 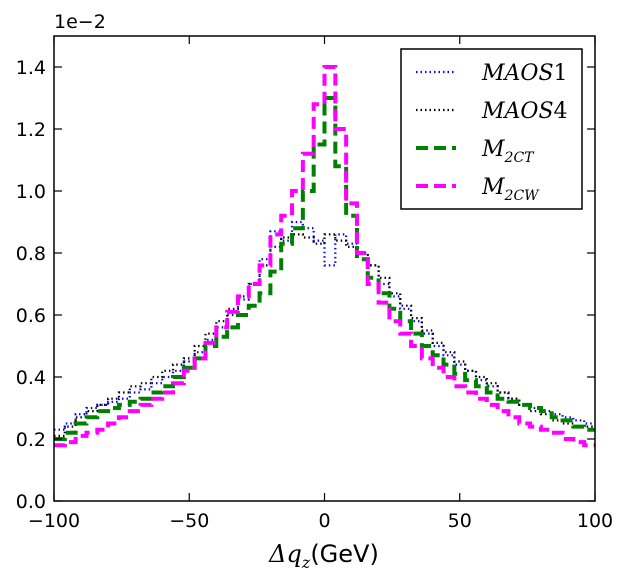 I want to click on y-tick-label: 0.6, so click(x=31, y=316).